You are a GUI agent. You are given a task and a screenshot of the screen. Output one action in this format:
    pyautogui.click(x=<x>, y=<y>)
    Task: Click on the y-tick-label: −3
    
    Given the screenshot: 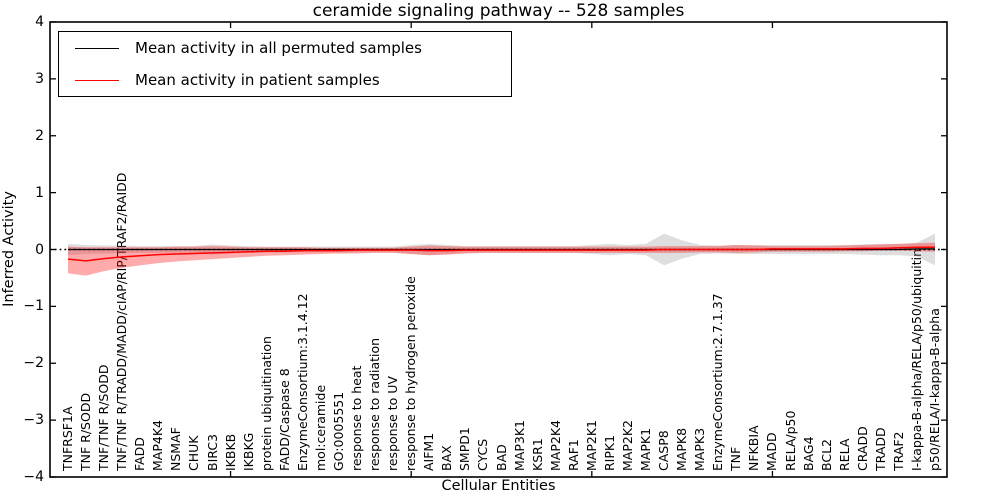 What is the action you would take?
    pyautogui.click(x=33, y=420)
    